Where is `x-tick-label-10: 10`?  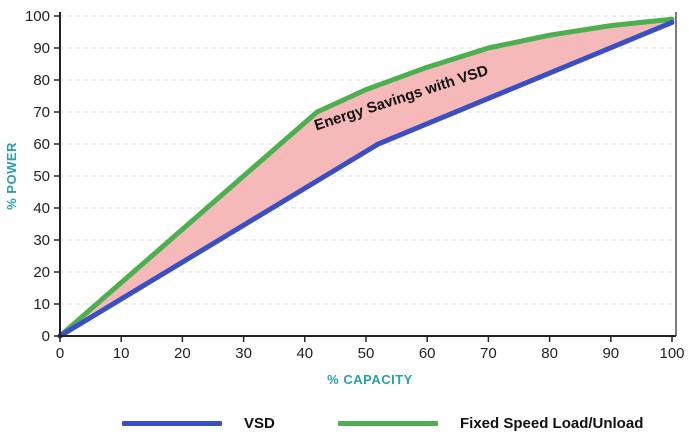 x-tick-label-10: 10 is located at coordinates (121, 353).